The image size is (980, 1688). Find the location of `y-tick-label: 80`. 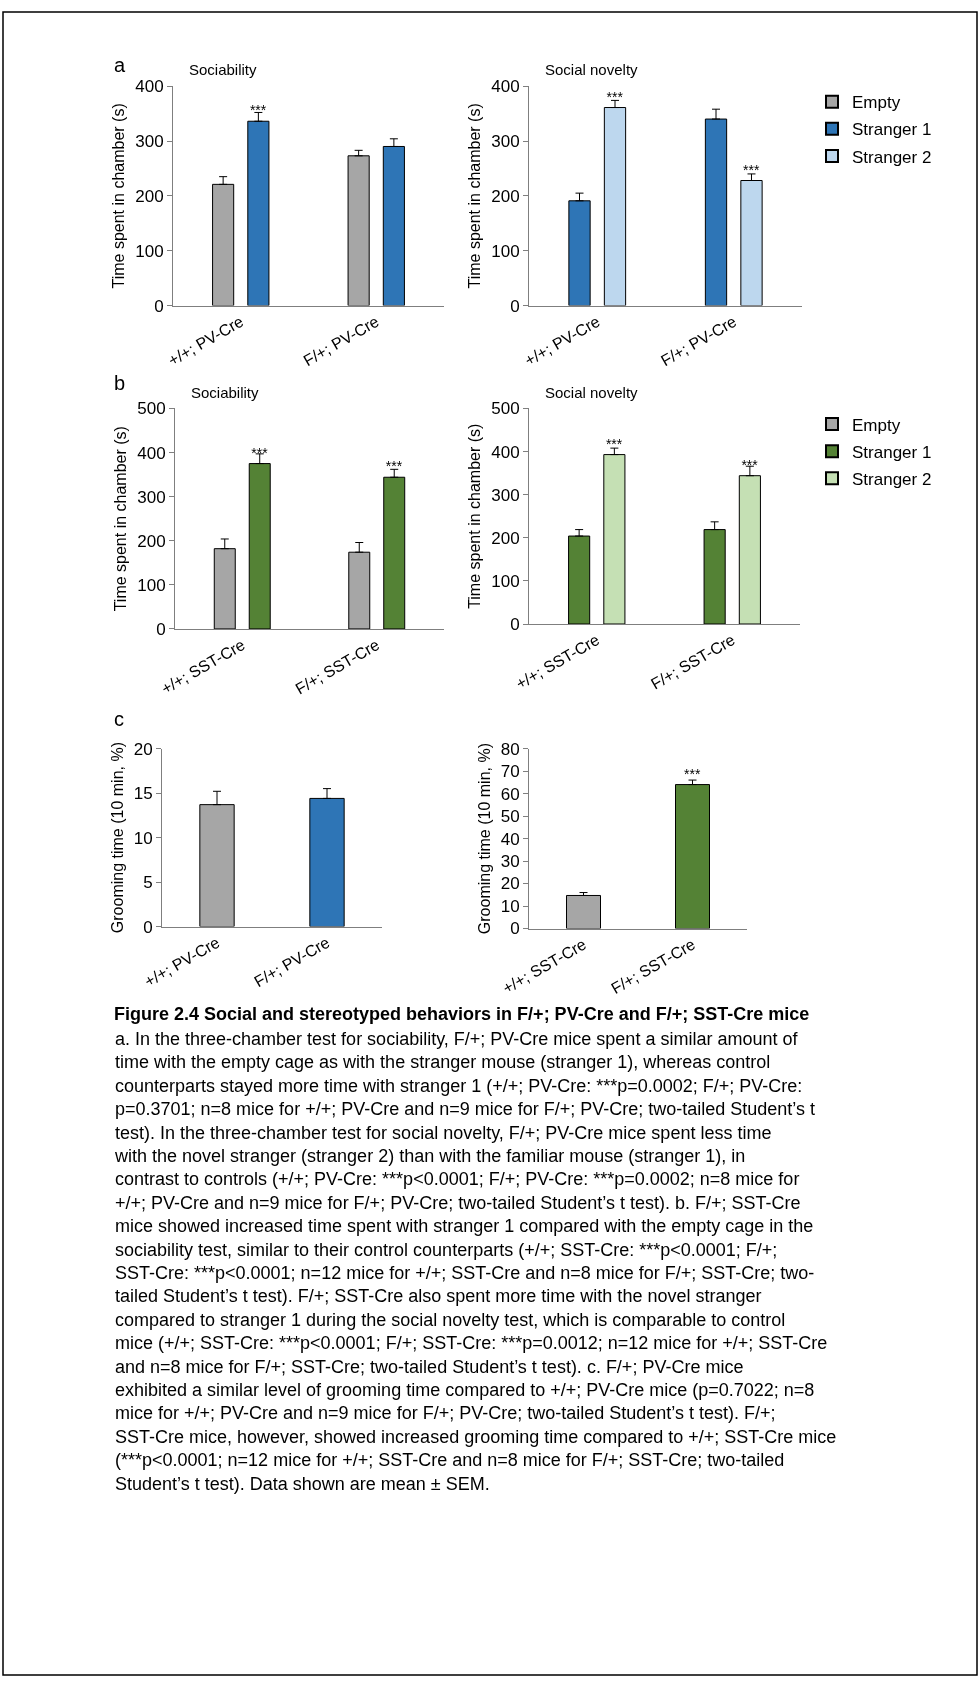

y-tick-label: 80 is located at coordinates (510, 749).